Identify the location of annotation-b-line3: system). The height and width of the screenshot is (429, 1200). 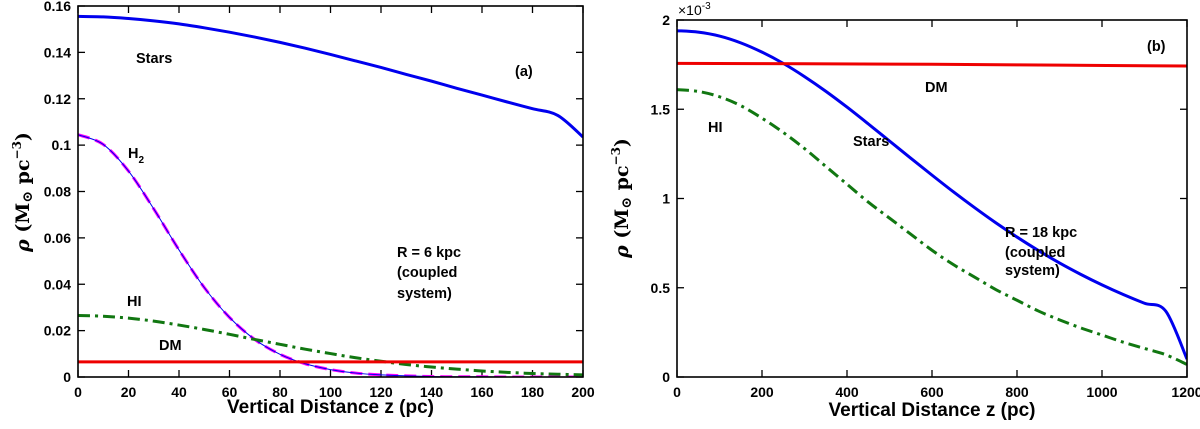
(1032, 271).